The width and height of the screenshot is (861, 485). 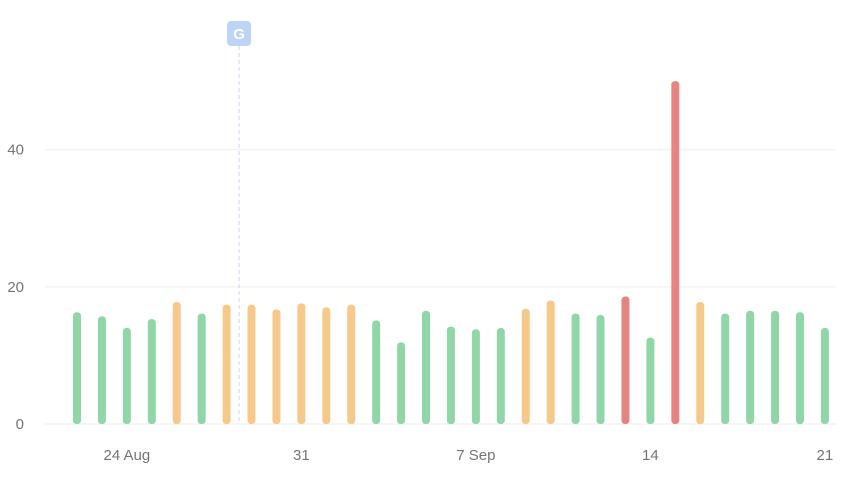 I want to click on y-tick-label: 40, so click(x=15, y=150).